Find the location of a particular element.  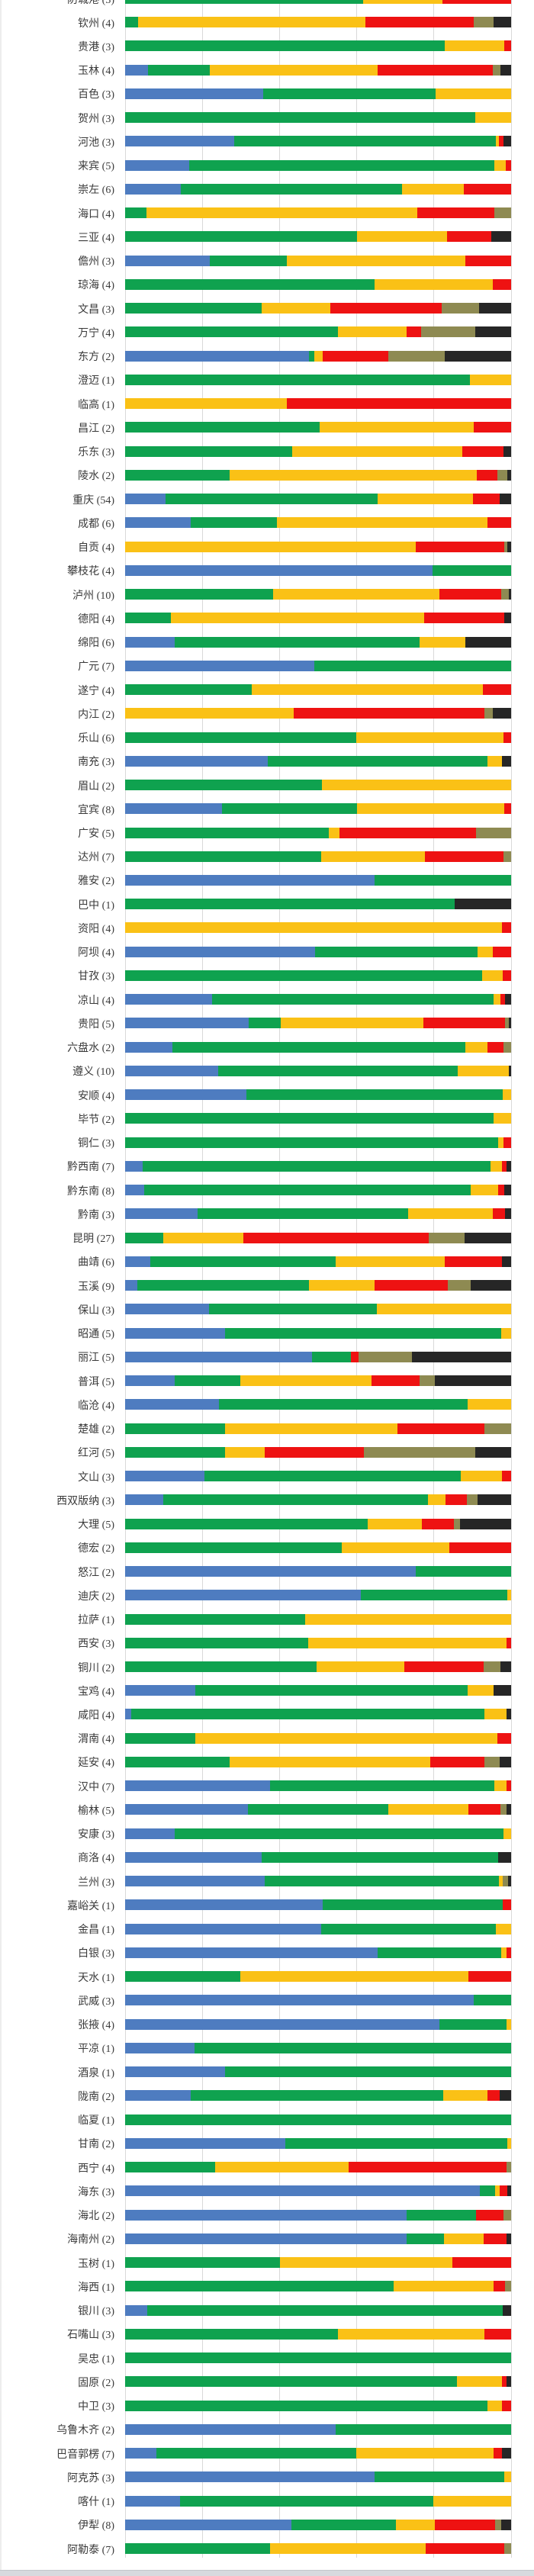

row-label: 汉中 (7) is located at coordinates (96, 1787).